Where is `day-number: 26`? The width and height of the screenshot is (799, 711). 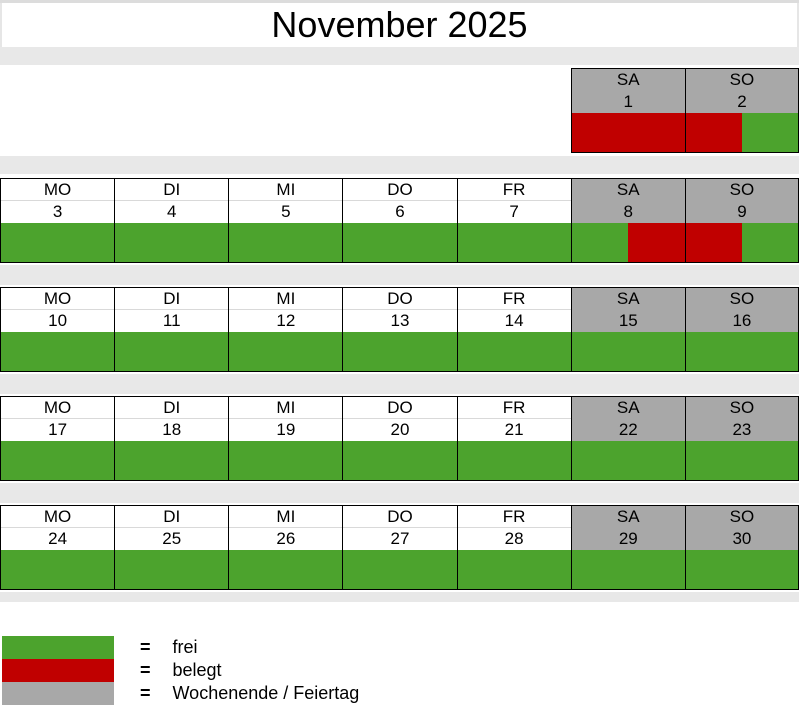 day-number: 26 is located at coordinates (286, 539).